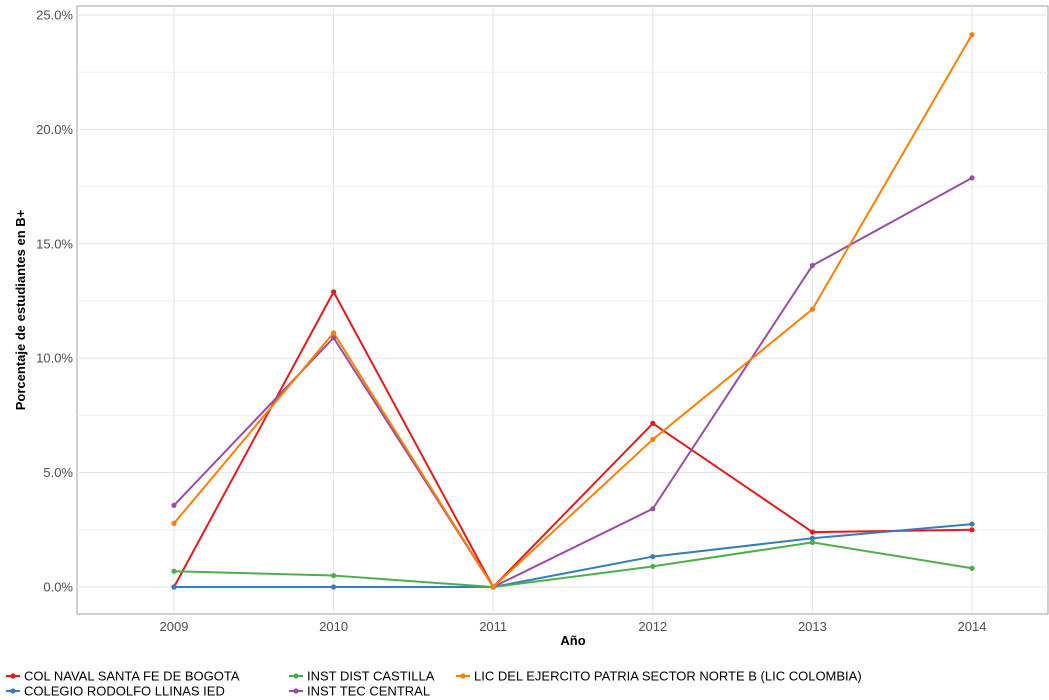 The height and width of the screenshot is (700, 1049). Describe the element at coordinates (368, 691) in the screenshot. I see `legend-label: INST TEC CENTRAL` at that location.